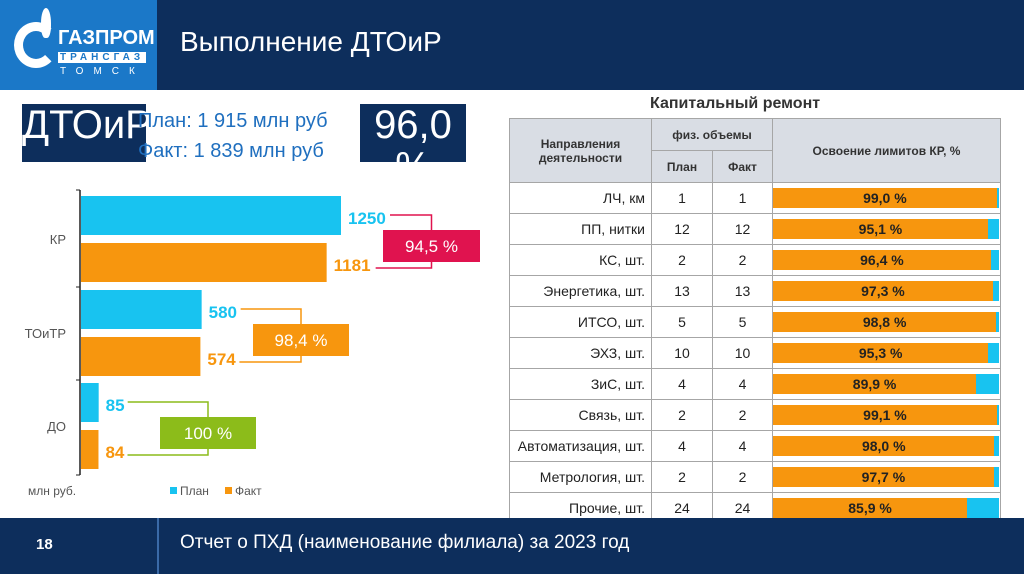 Image resolution: width=1024 pixels, height=574 pixels. What do you see at coordinates (580, 150) in the screenshot?
I see `col-direction: Направления деятельности` at bounding box center [580, 150].